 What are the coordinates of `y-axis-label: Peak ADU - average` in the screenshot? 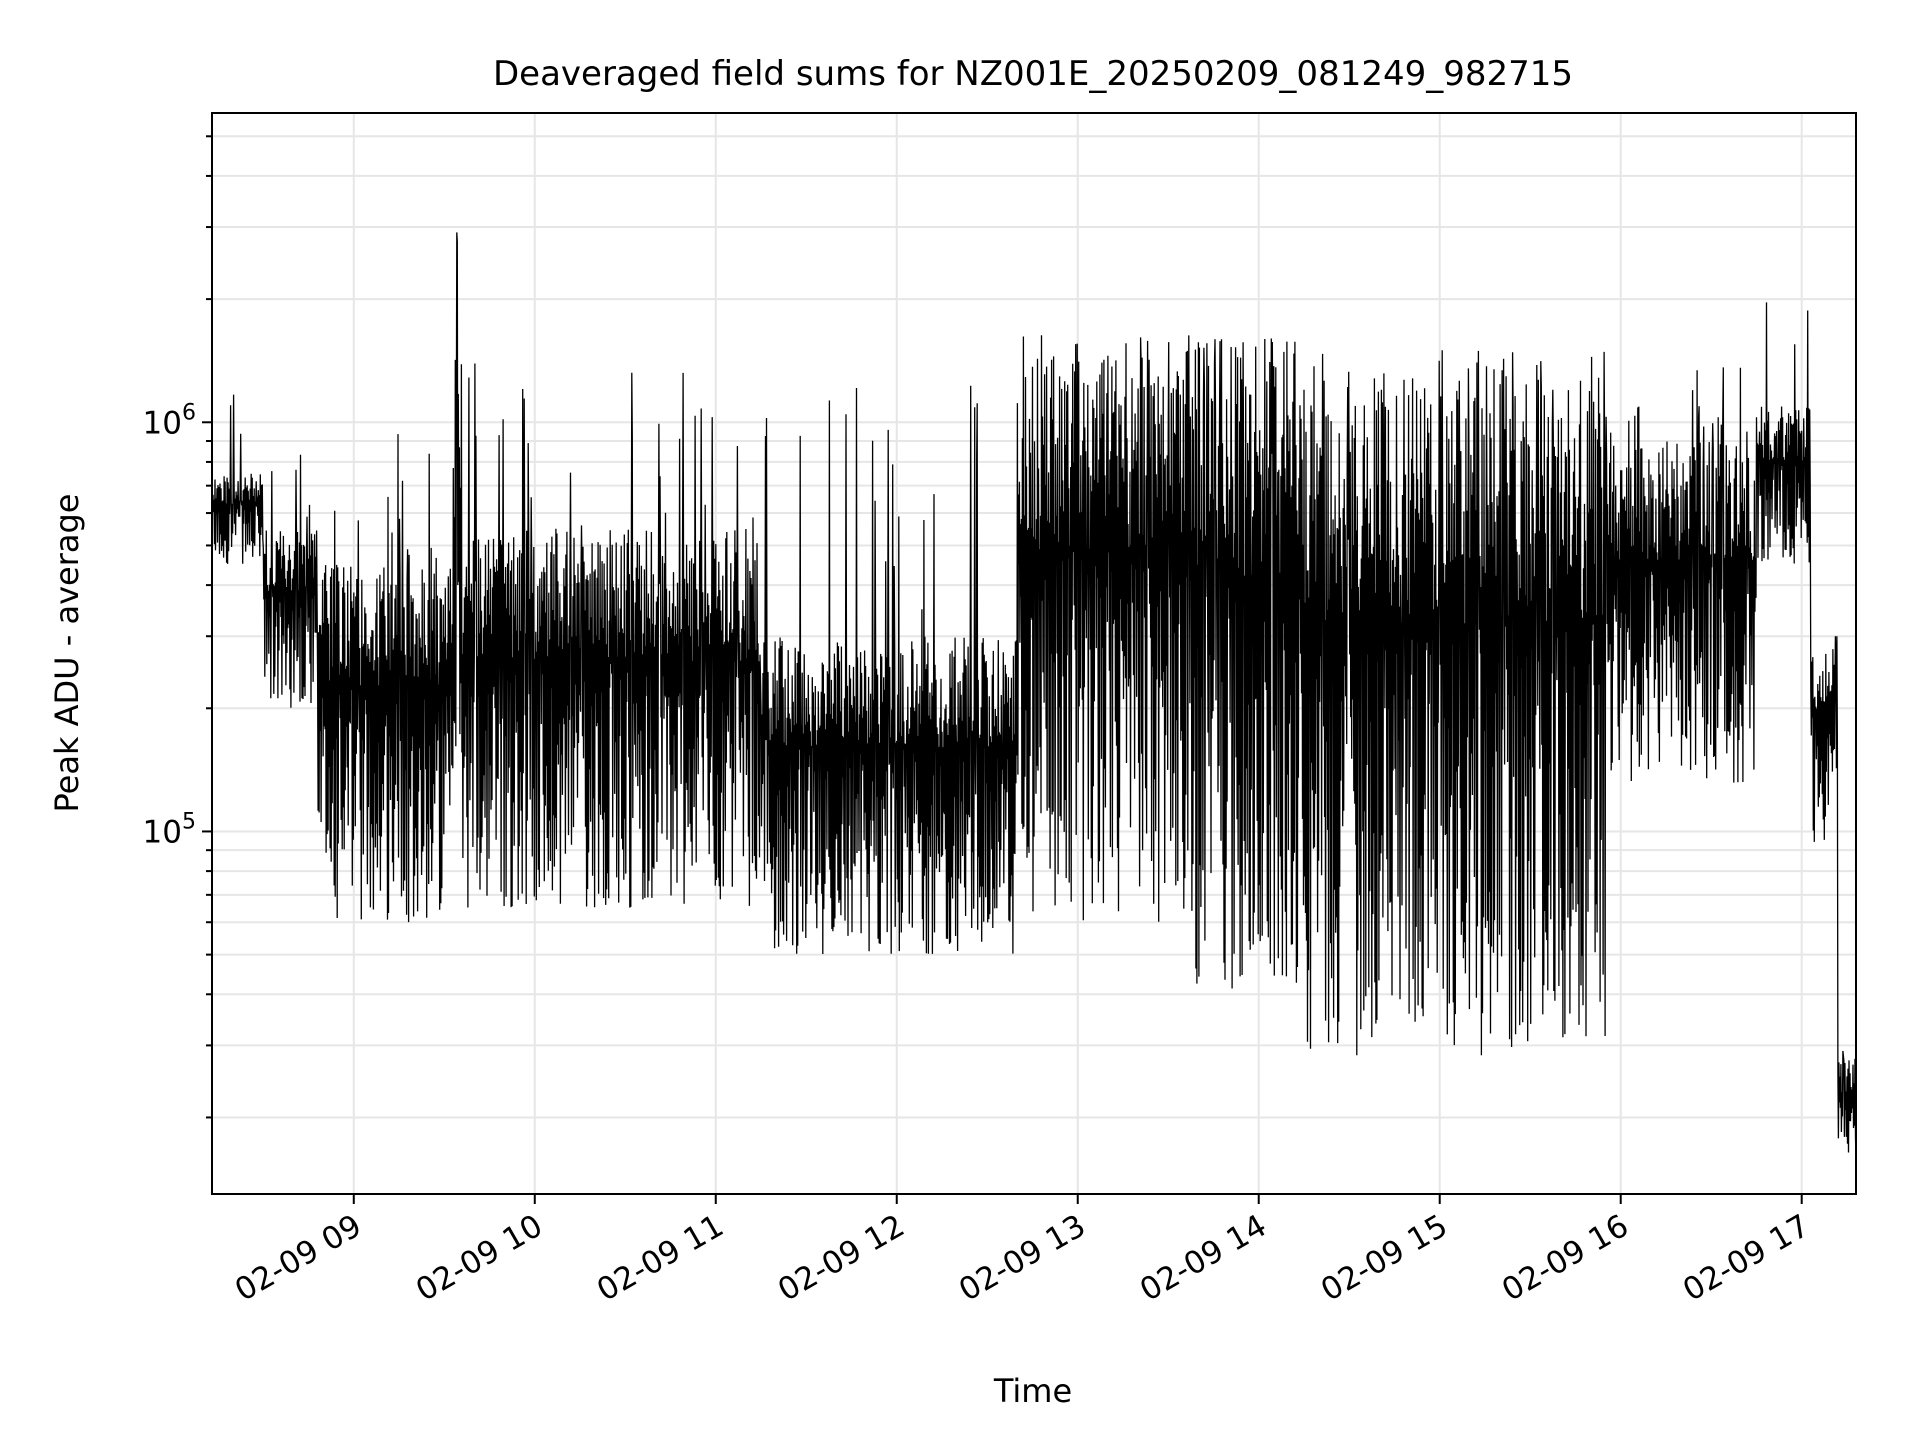 It's located at (67, 653).